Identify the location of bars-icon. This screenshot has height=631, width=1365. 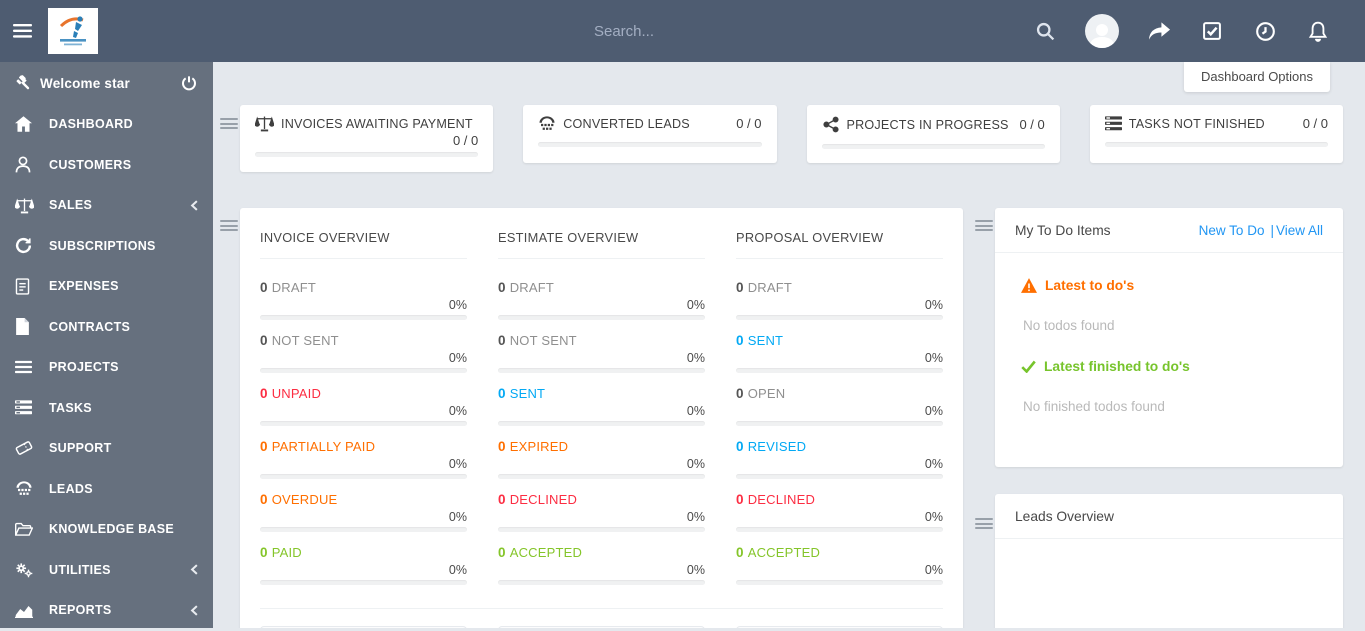
(32, 367).